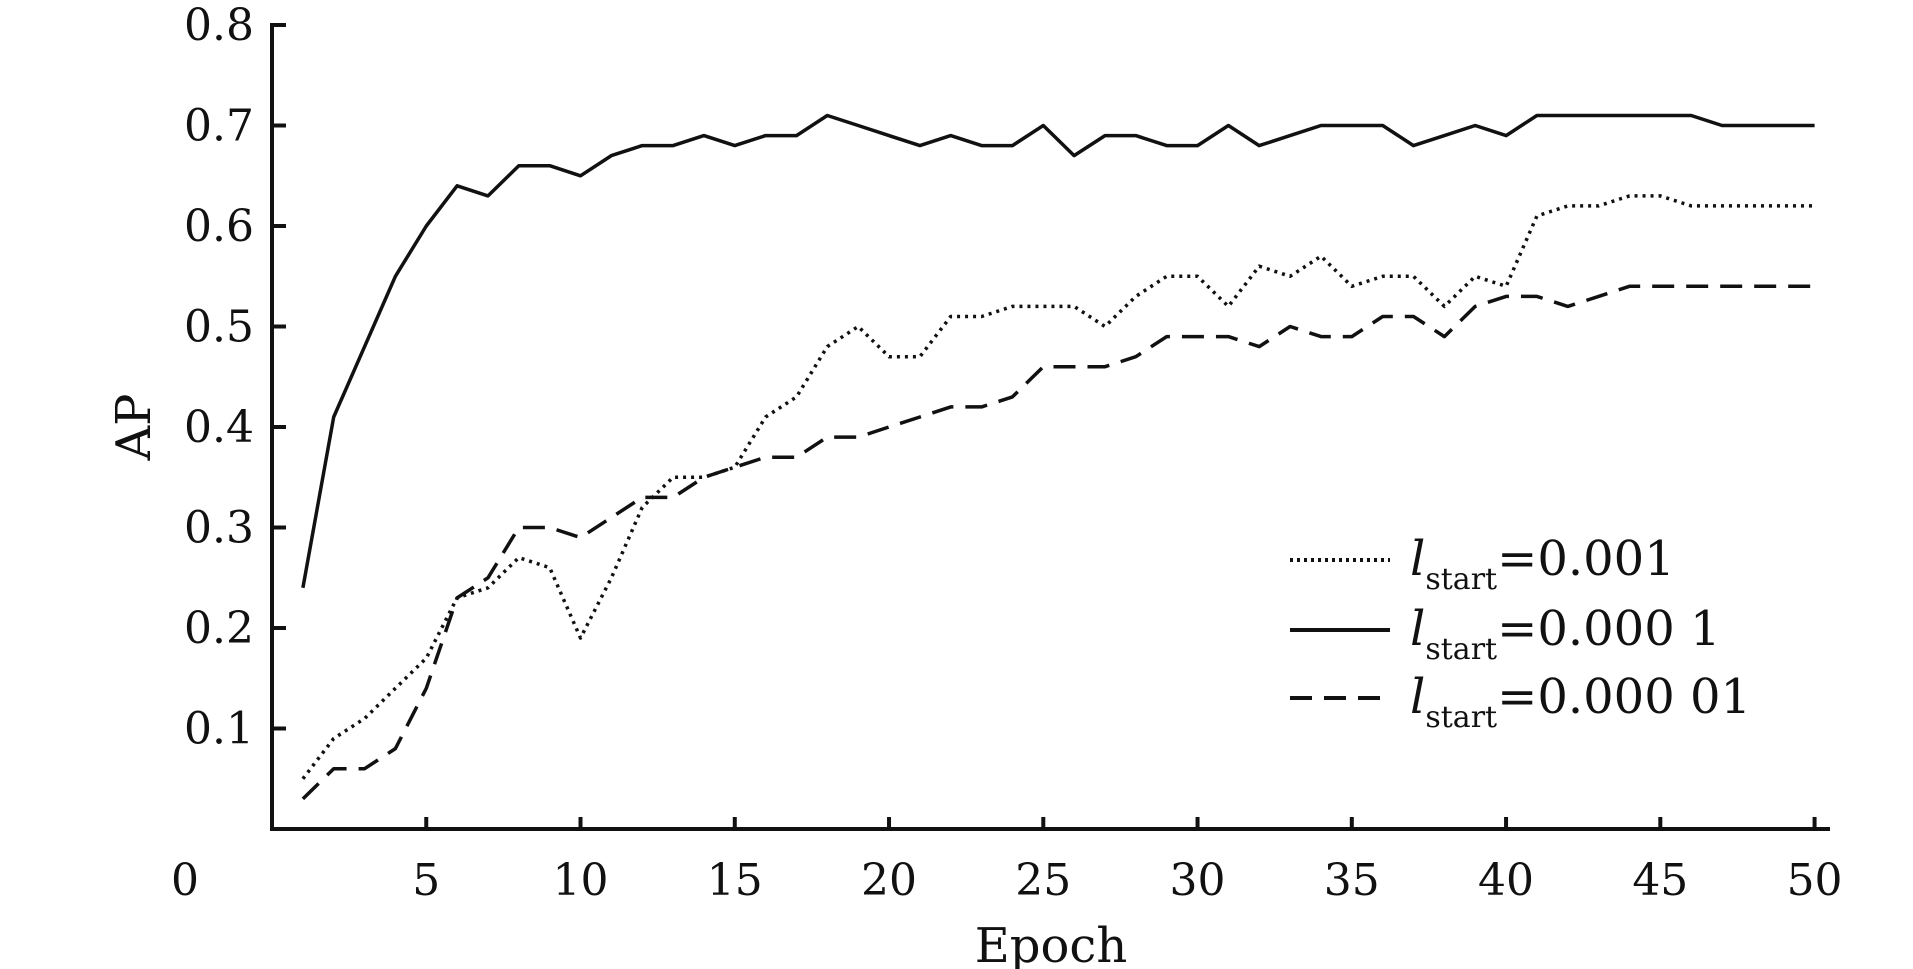 This screenshot has height=969, width=1913. Describe the element at coordinates (1586, 559) in the screenshot. I see `legend-value: =0.001` at that location.